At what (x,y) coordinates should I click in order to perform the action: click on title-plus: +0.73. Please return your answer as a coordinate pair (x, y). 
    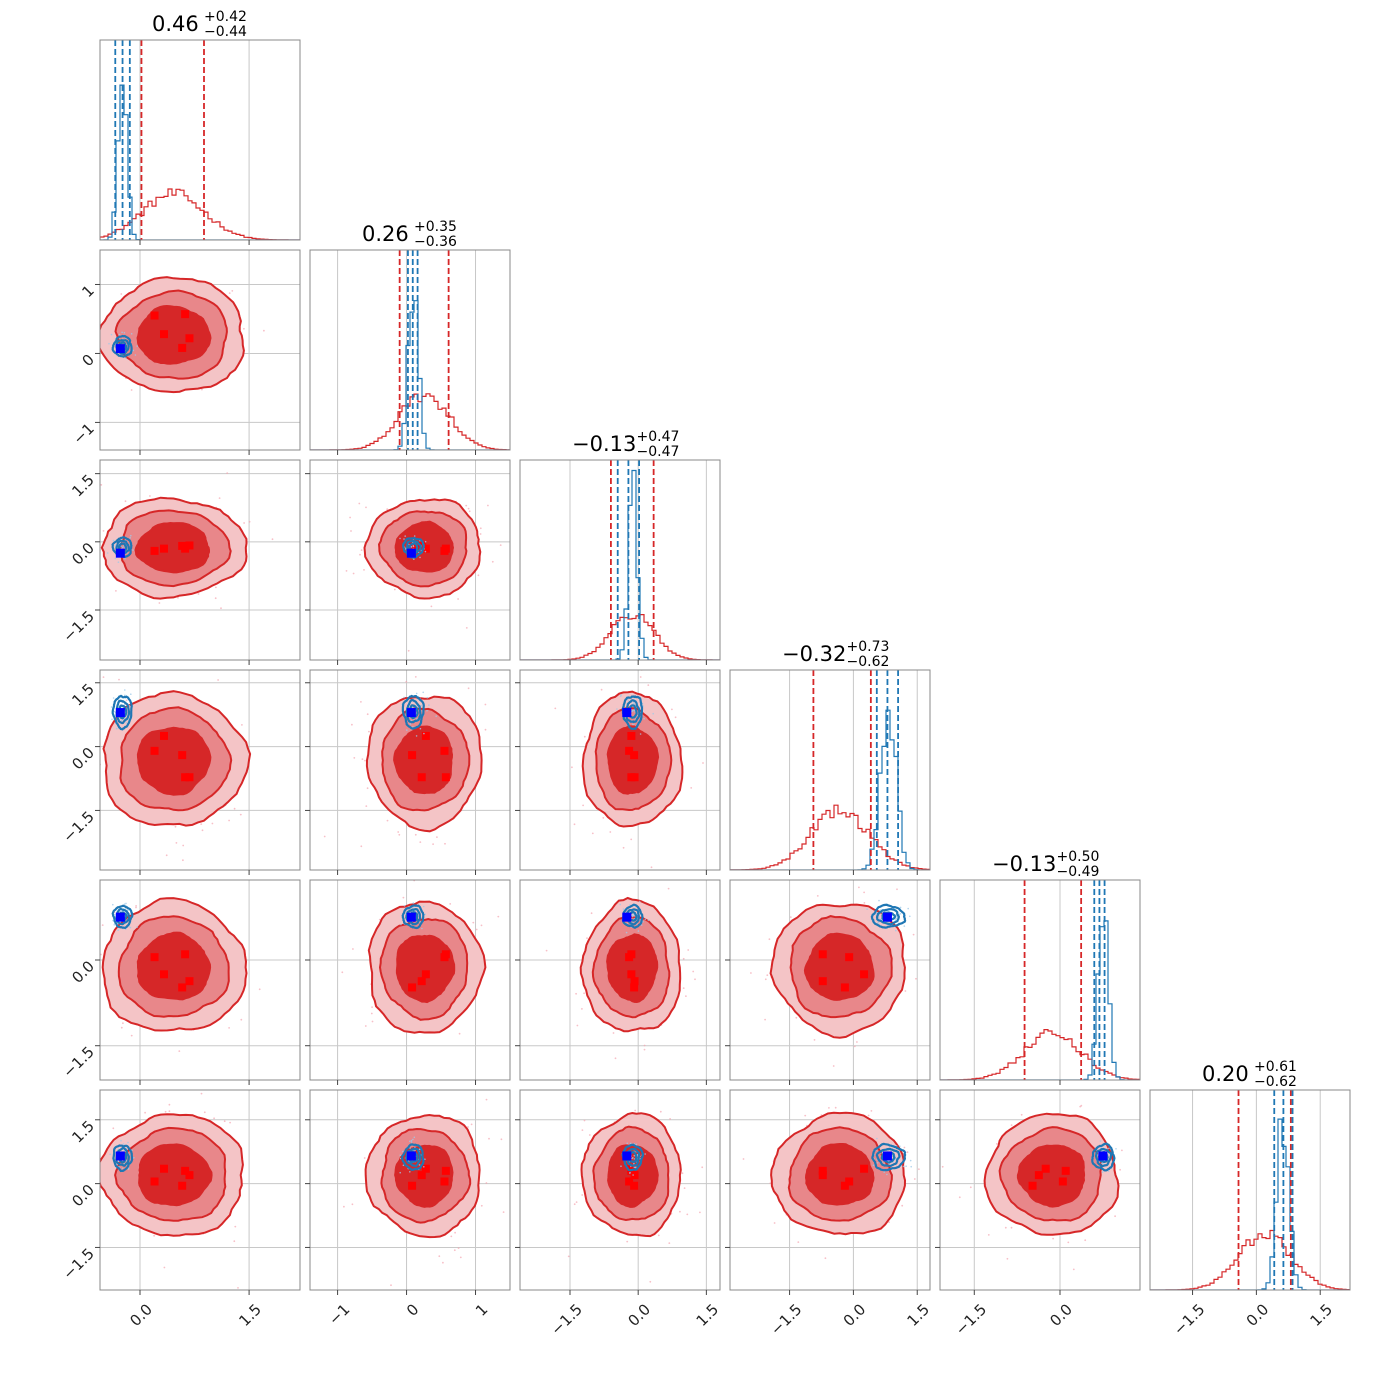
    Looking at the image, I should click on (868, 647).